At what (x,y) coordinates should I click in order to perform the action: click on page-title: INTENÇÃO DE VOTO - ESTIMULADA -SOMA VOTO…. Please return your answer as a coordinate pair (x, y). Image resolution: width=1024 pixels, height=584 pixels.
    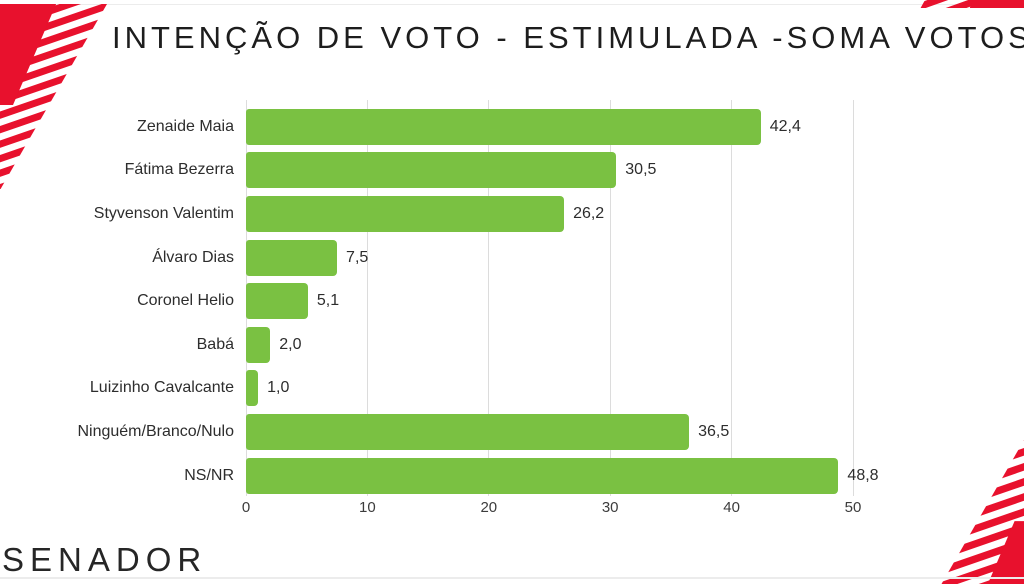
    Looking at the image, I should click on (568, 37).